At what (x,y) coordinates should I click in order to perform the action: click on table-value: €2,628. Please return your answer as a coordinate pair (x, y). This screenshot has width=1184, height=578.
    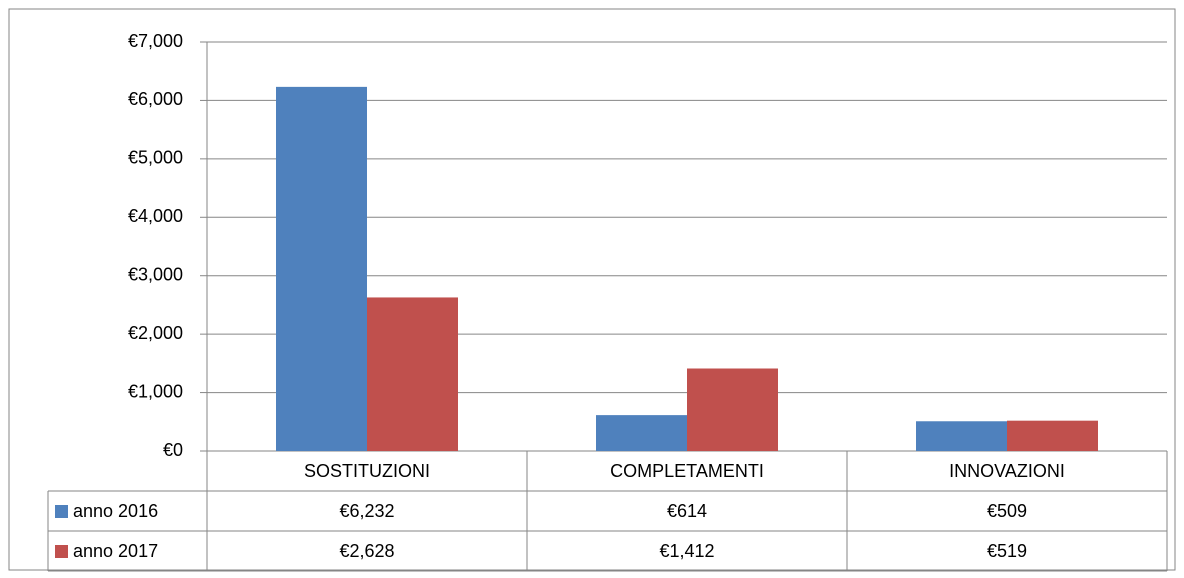
    Looking at the image, I should click on (366, 551).